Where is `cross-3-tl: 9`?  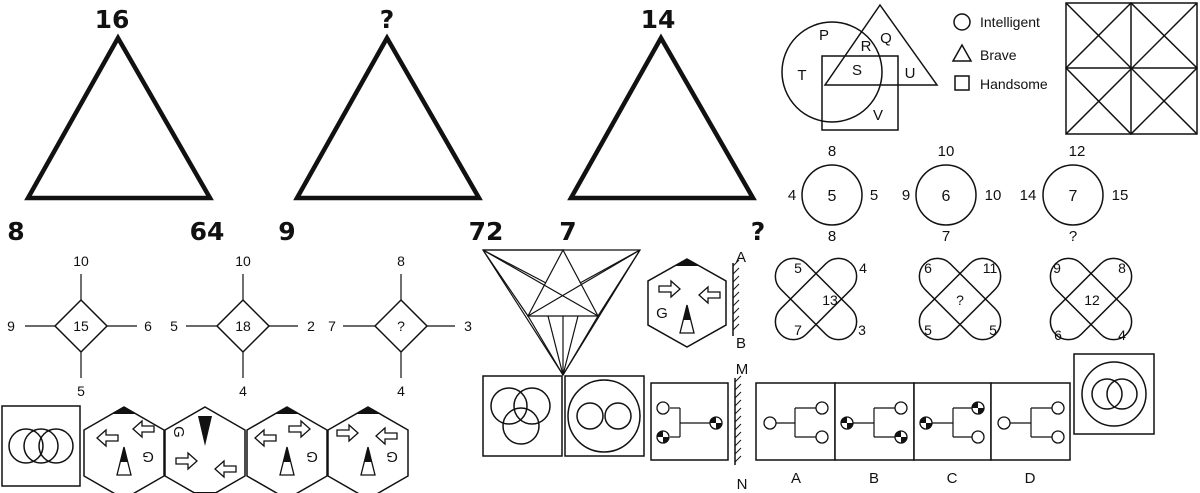 cross-3-tl: 9 is located at coordinates (1057, 268).